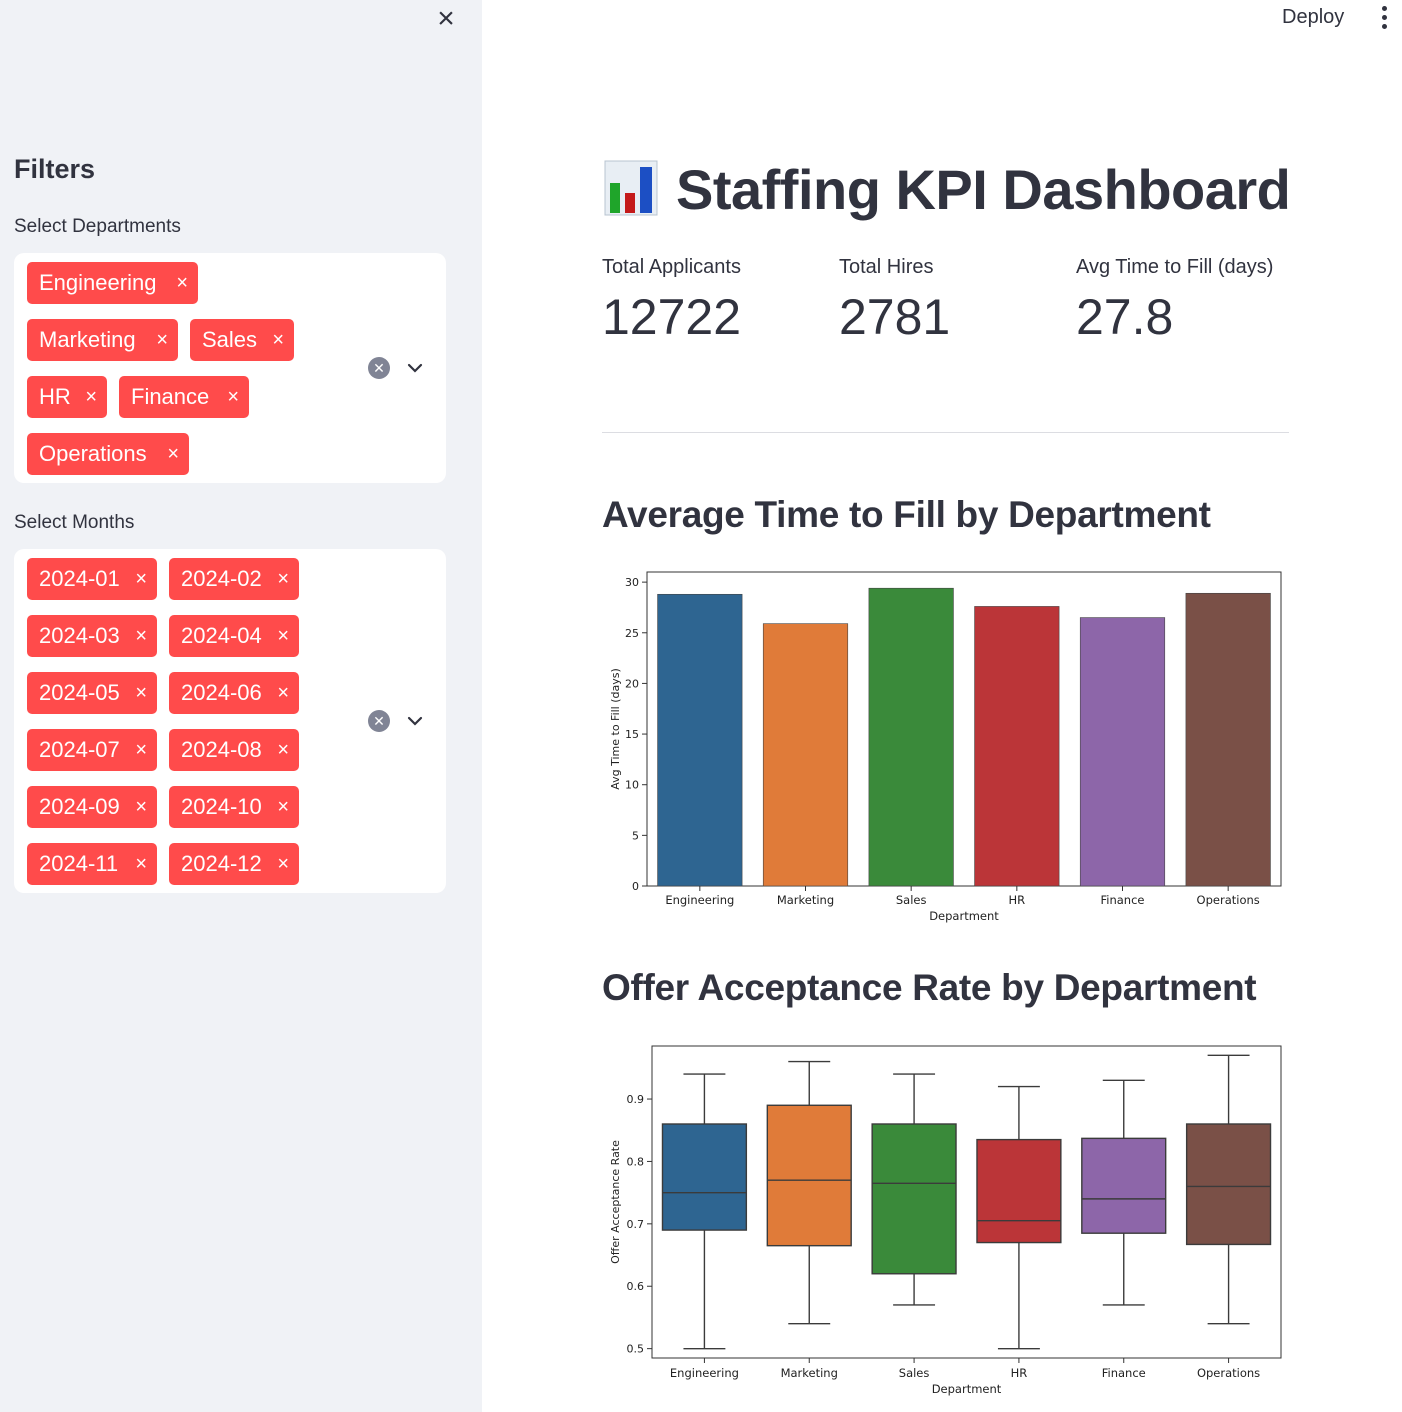  What do you see at coordinates (929, 987) in the screenshot?
I see `section-title-offer-acceptance: Offer Acceptance Rate by Department` at bounding box center [929, 987].